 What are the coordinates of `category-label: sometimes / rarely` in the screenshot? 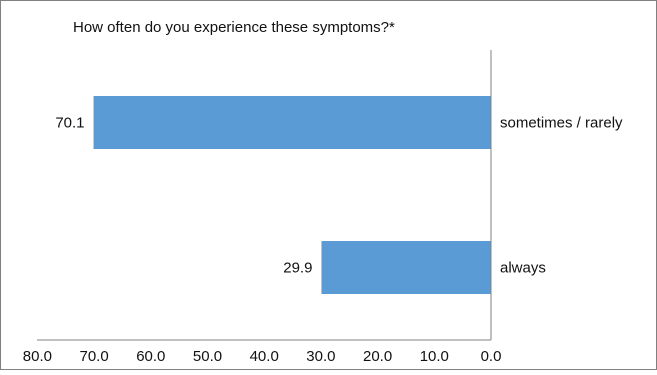 It's located at (561, 123).